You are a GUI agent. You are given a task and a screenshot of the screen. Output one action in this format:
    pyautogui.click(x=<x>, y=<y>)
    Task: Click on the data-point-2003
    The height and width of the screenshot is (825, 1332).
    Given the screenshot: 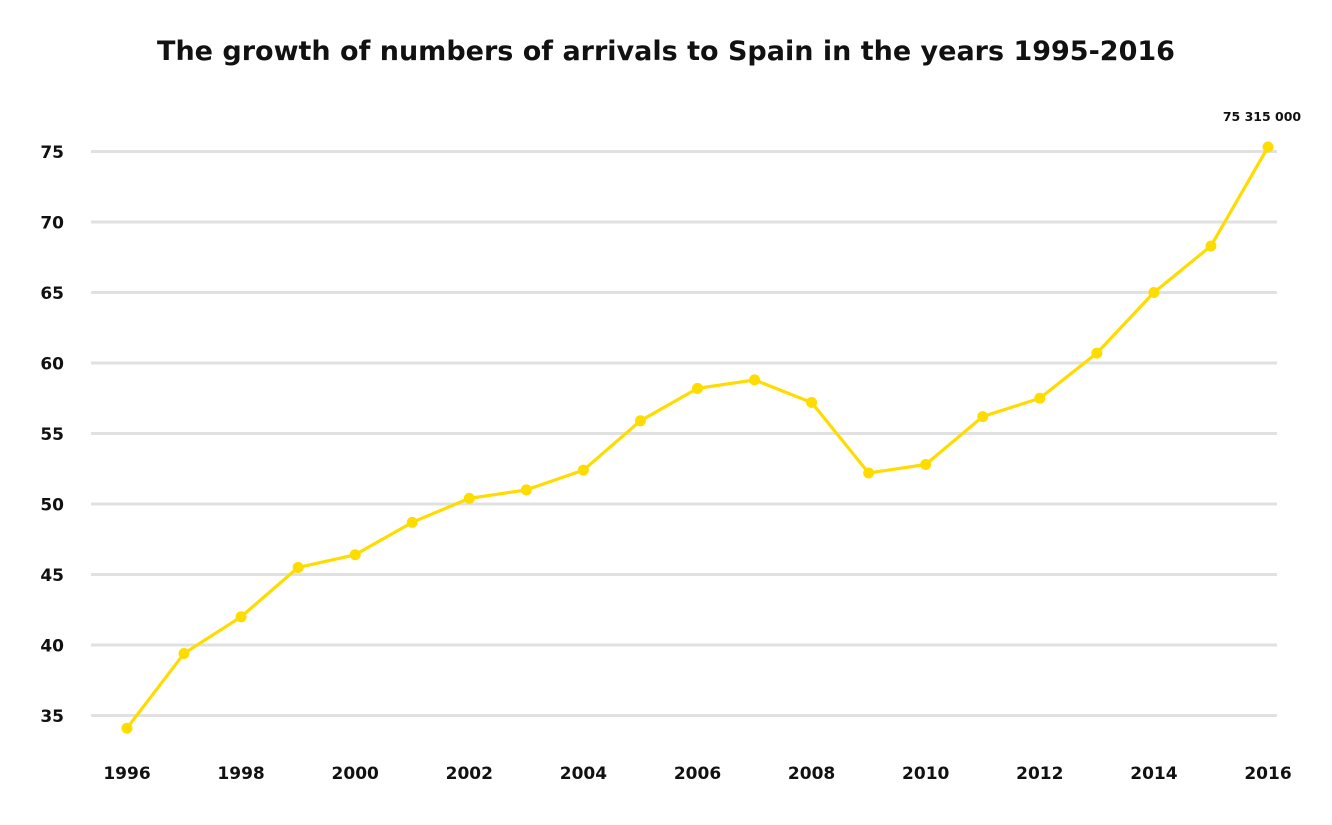 What is the action you would take?
    pyautogui.click(x=526, y=490)
    